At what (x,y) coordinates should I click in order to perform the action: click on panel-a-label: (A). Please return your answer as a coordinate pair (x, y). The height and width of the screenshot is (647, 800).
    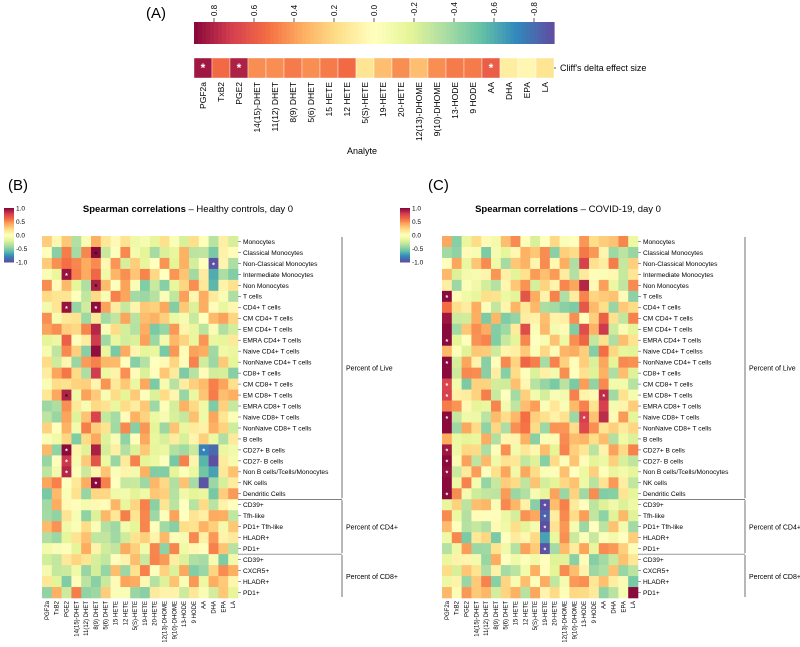
    Looking at the image, I should click on (156, 13).